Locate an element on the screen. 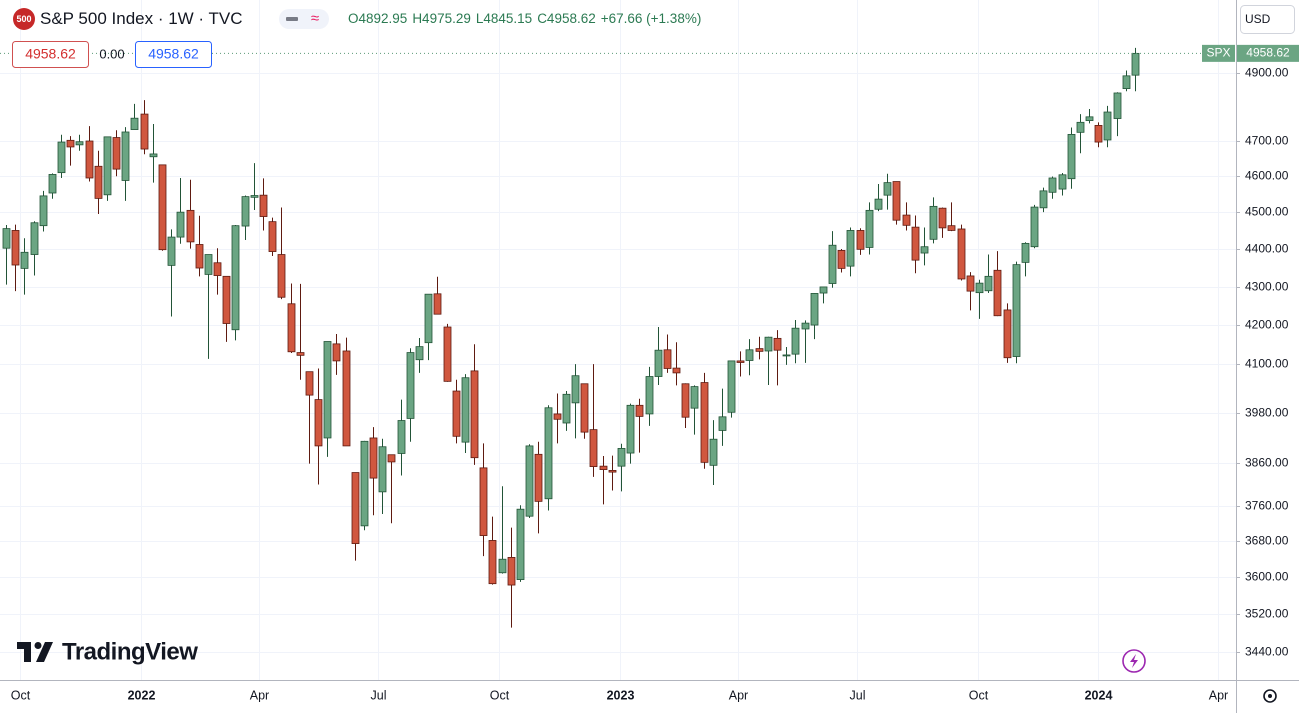 This screenshot has width=1299, height=713. ask-price: 4958.62 is located at coordinates (173, 54).